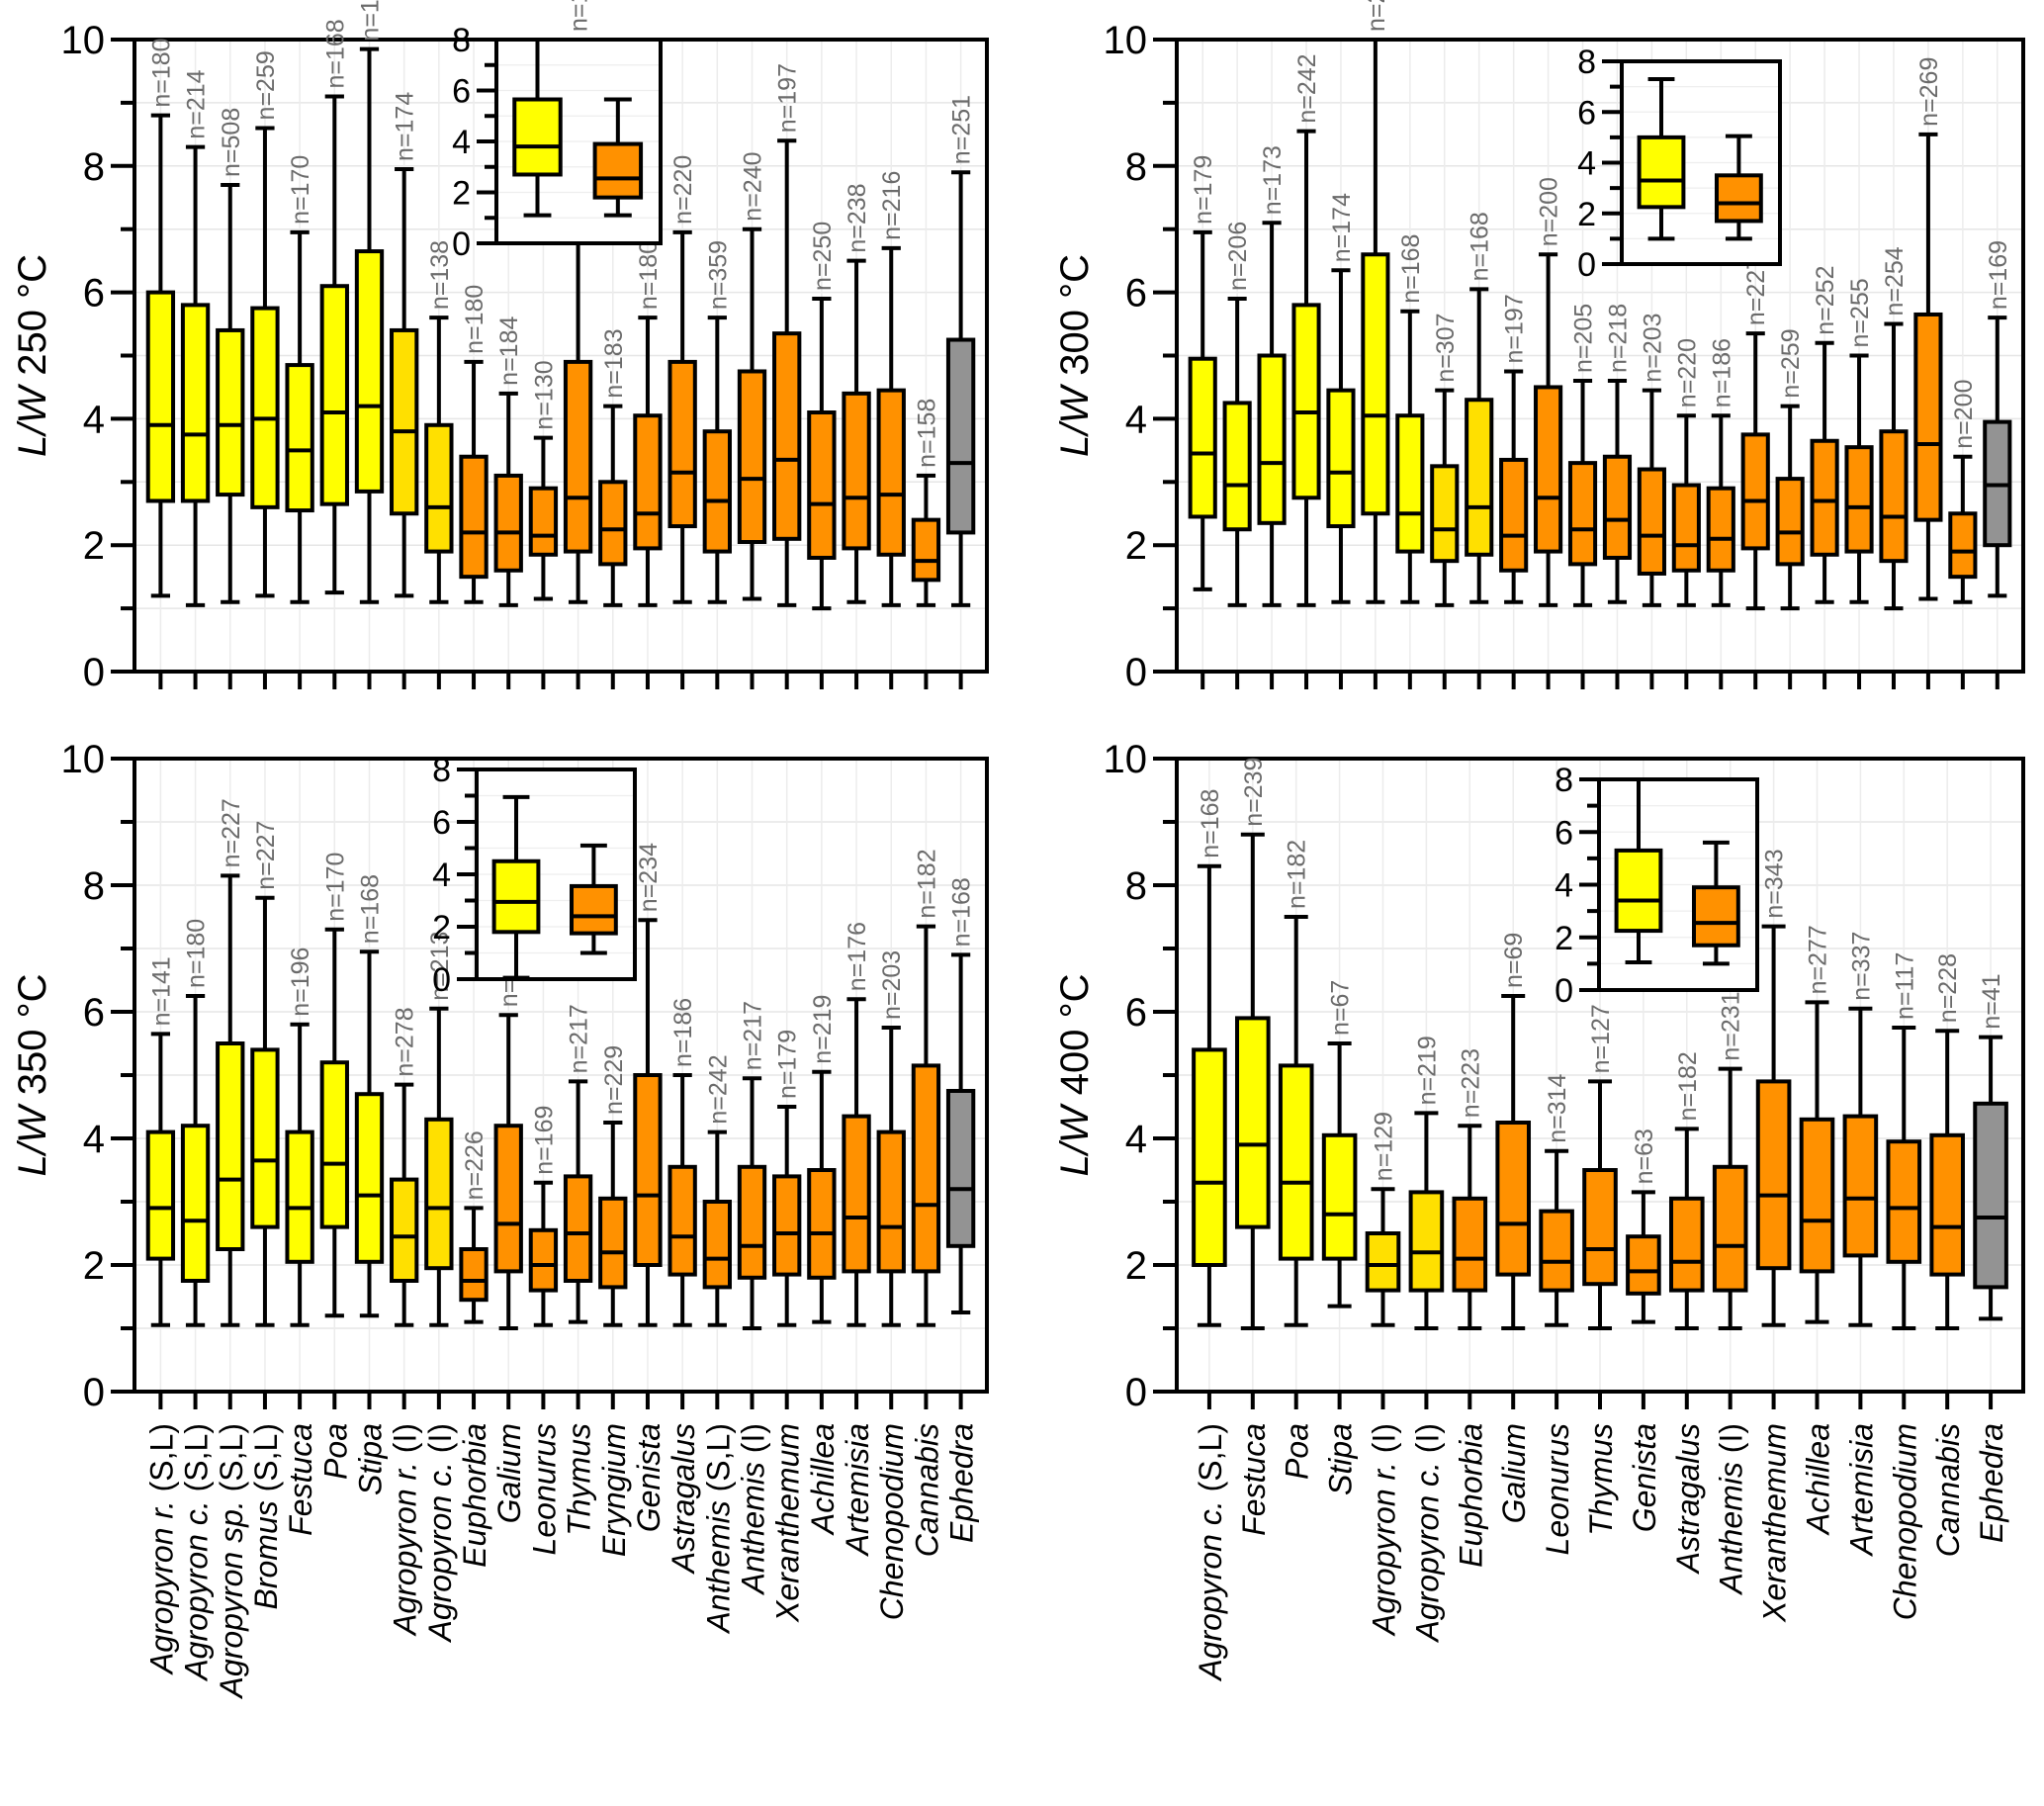  Describe the element at coordinates (369, 302) in the screenshot. I see `box-6: n=166` at that location.